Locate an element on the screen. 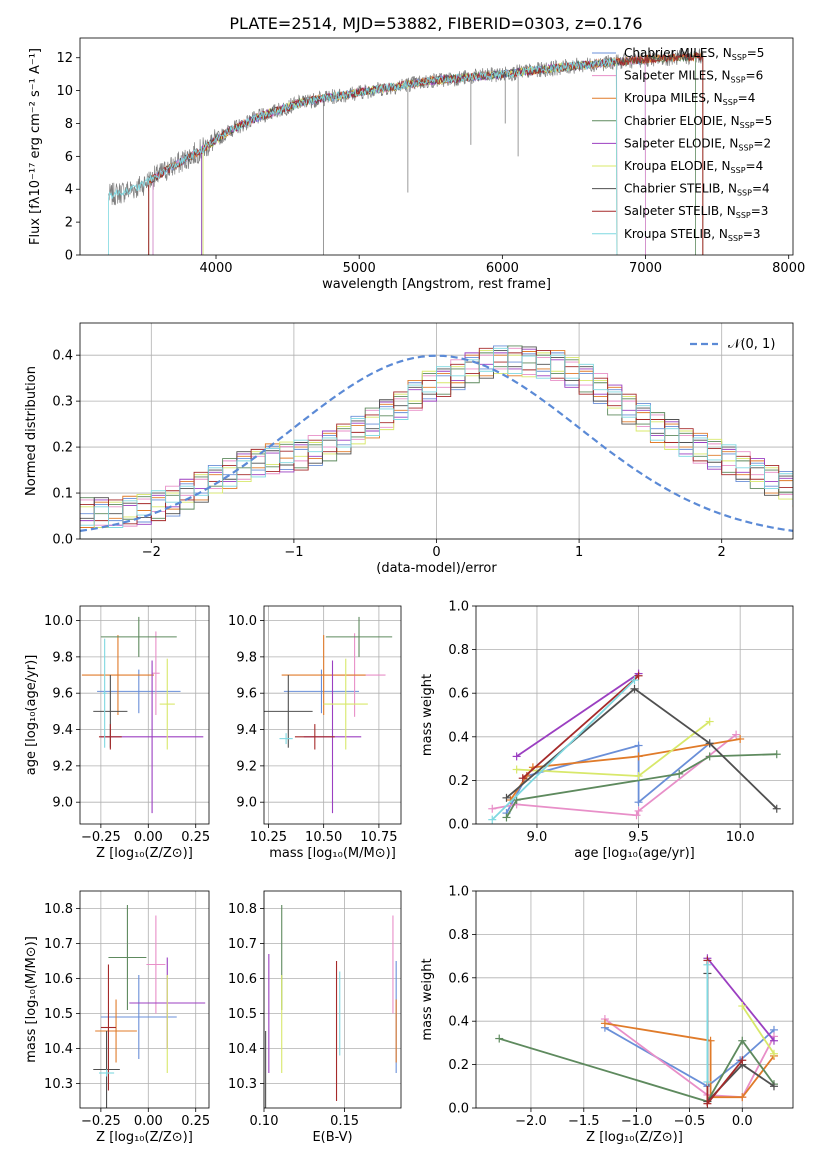 Image resolution: width=819 pixels, height=1170 pixels. x-tick-label: 8000 is located at coordinates (788, 268).